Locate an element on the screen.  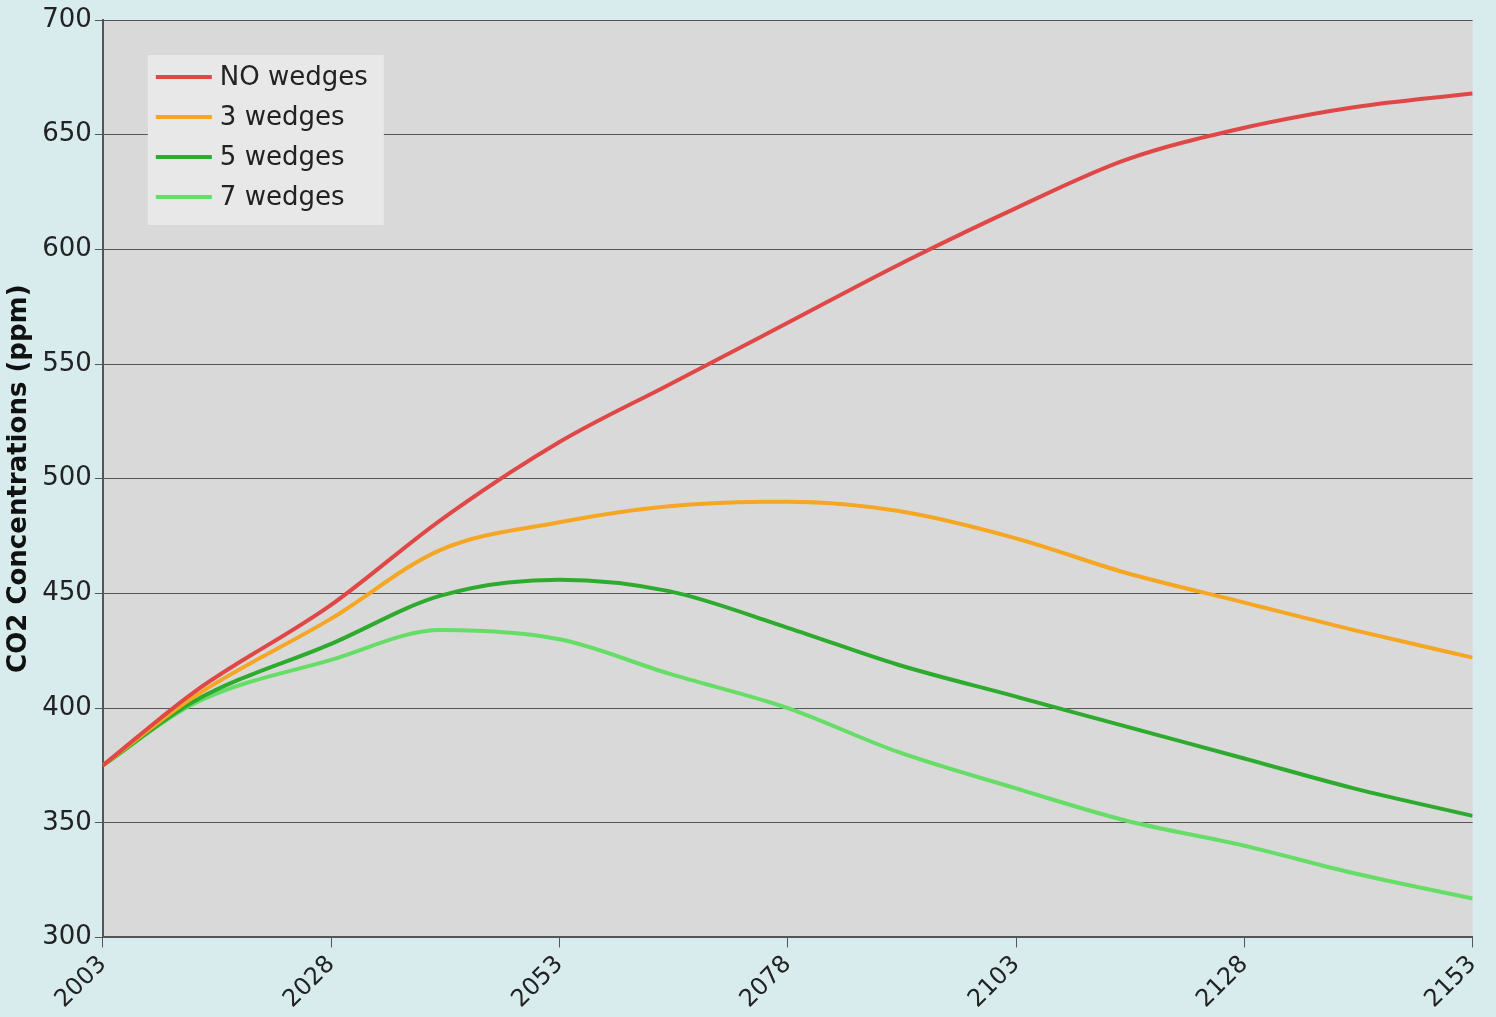
y-tick-label: 650 is located at coordinates (67, 132).